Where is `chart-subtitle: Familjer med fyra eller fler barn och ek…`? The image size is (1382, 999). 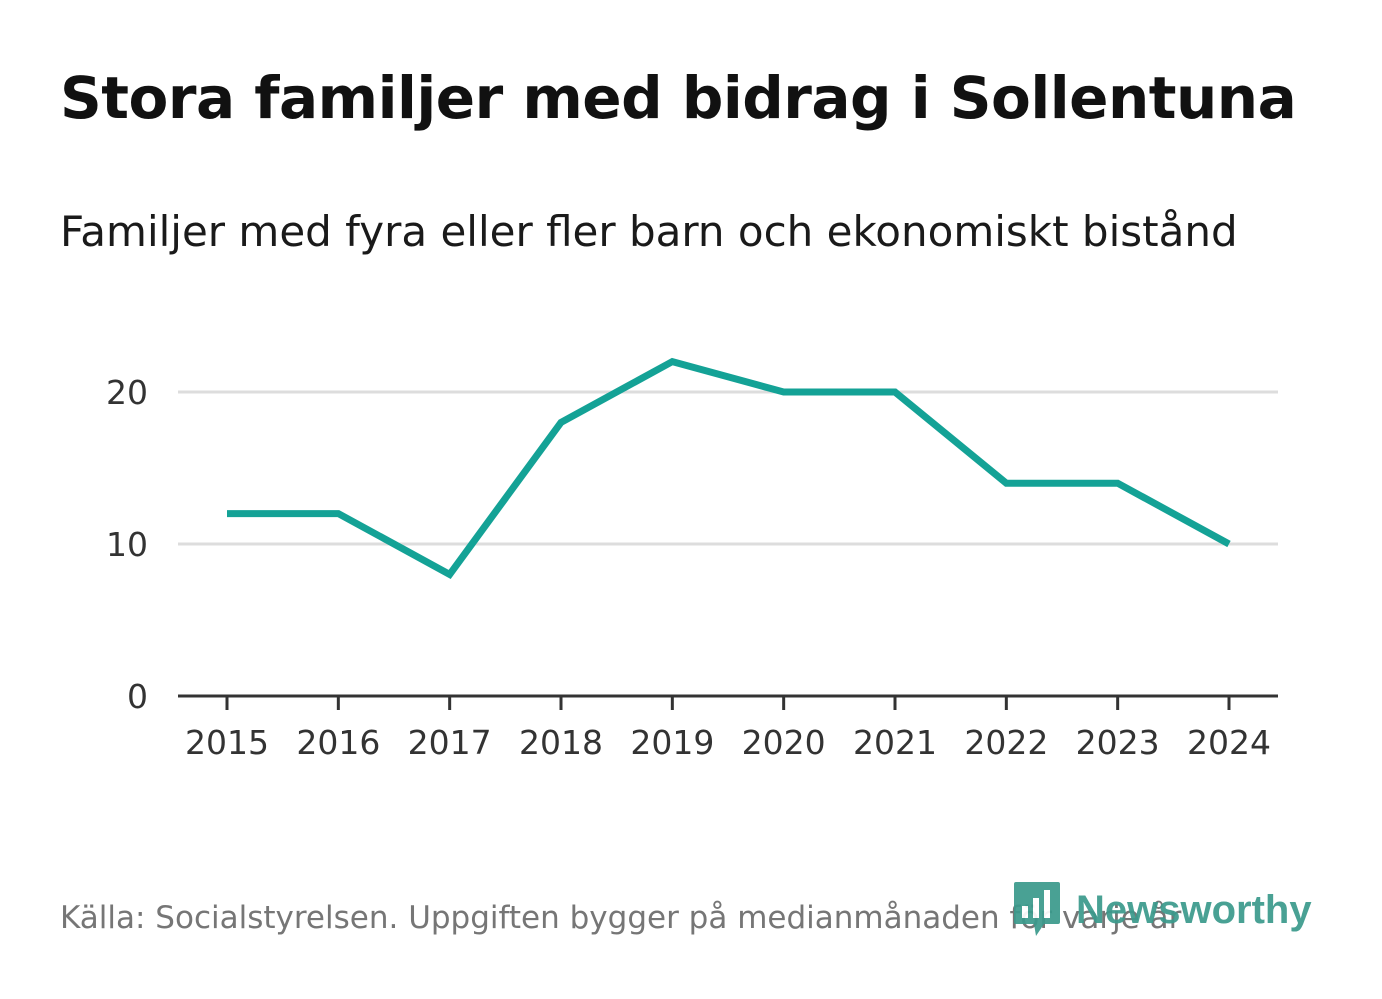 chart-subtitle: Familjer med fyra eller fler barn och ek… is located at coordinates (649, 231).